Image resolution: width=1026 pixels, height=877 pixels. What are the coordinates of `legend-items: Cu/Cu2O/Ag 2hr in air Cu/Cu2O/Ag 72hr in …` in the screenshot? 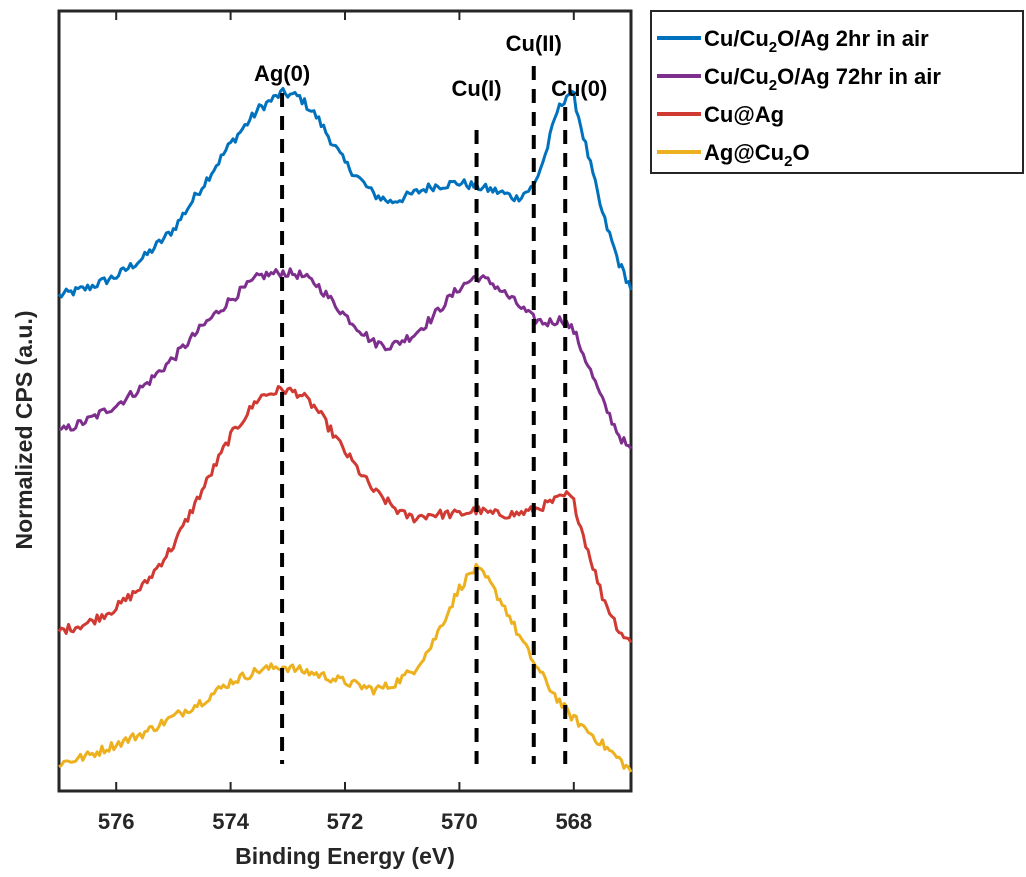 It's located at (799, 98).